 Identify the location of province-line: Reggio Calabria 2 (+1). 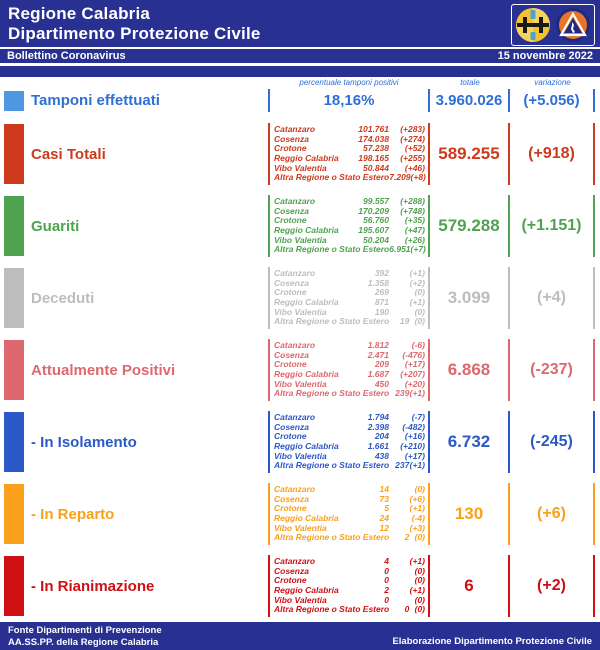
(349, 591).